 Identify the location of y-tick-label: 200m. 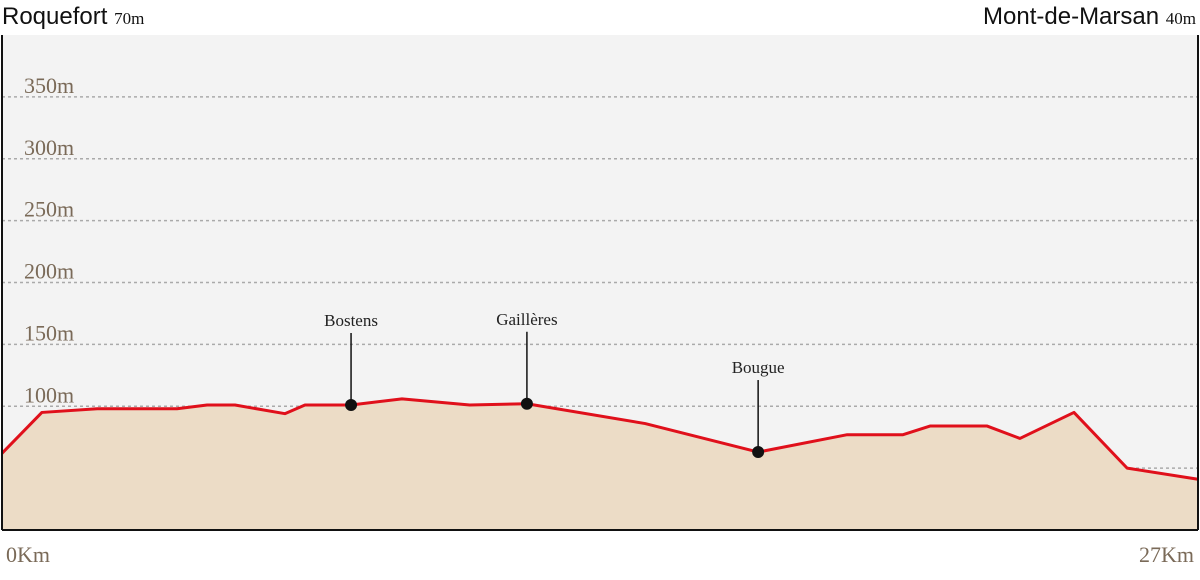
(49, 271).